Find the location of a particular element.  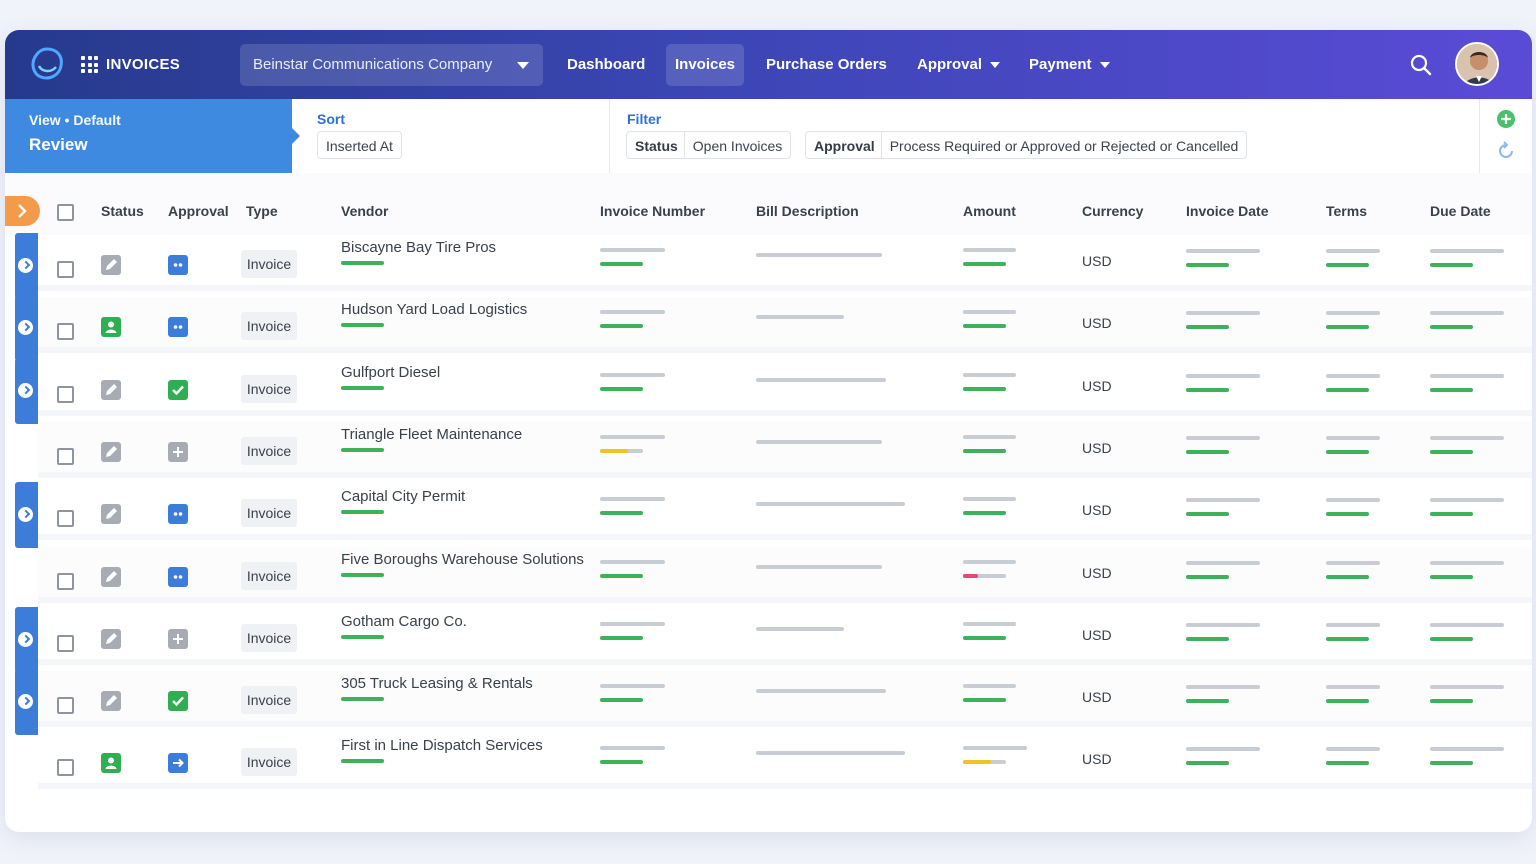

column-header-vendor: Vendor is located at coordinates (365, 211).